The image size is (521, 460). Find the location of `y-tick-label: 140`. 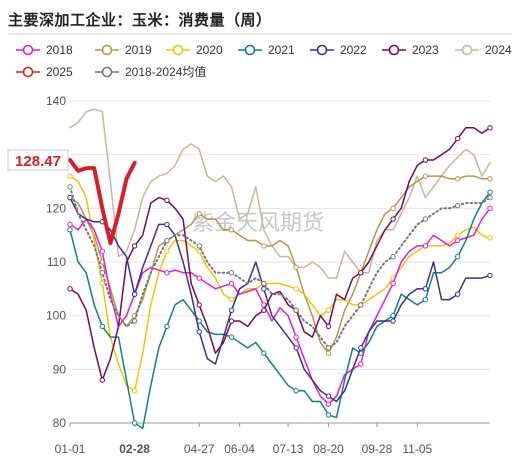

y-tick-label: 140 is located at coordinates (56, 101).